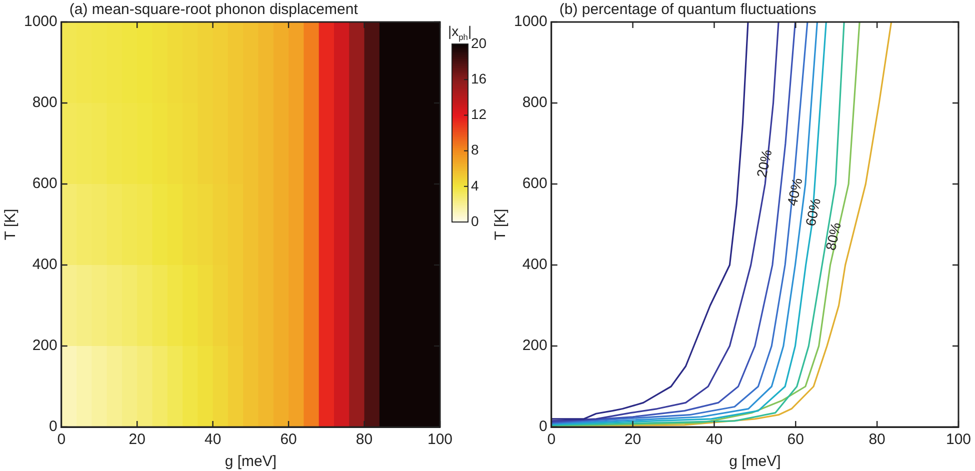 This screenshot has width=975, height=471. Describe the element at coordinates (833, 236) in the screenshot. I see `annotation: 80%` at that location.